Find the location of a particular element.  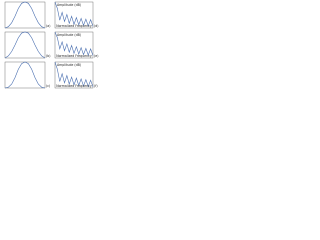

panel-label: (b) is located at coordinates (48, 56).